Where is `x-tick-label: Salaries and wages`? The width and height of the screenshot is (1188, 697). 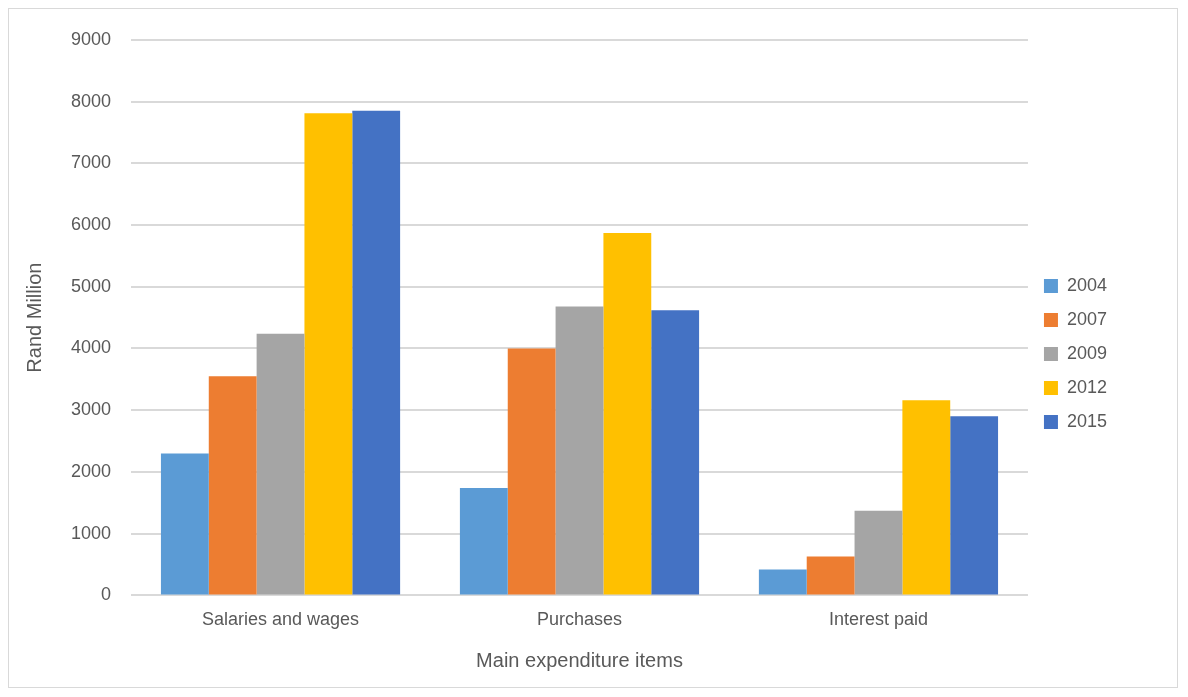
x-tick-label: Salaries and wages is located at coordinates (280, 619).